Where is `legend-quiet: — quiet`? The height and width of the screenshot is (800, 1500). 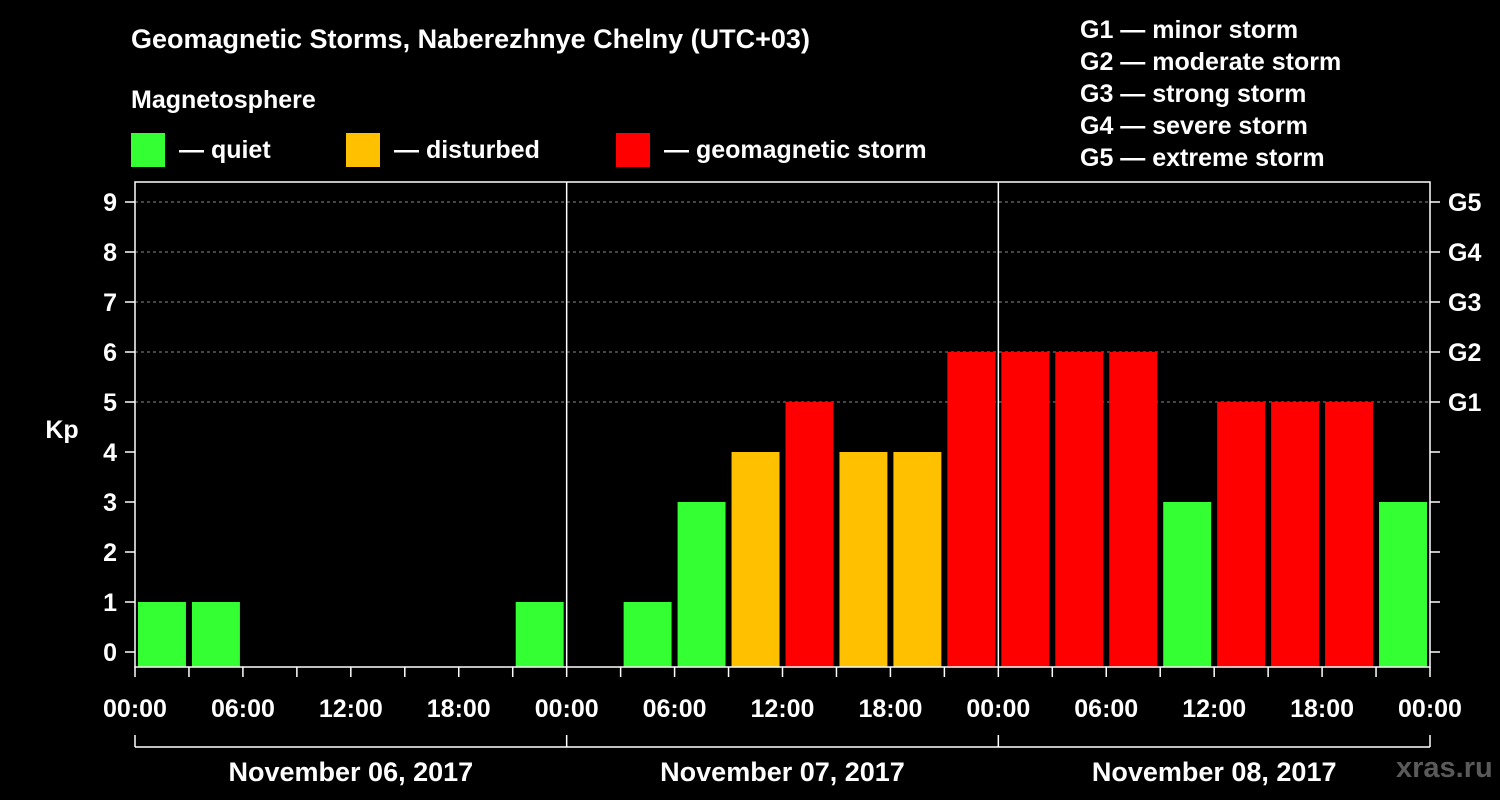
legend-quiet: — quiet is located at coordinates (201, 150).